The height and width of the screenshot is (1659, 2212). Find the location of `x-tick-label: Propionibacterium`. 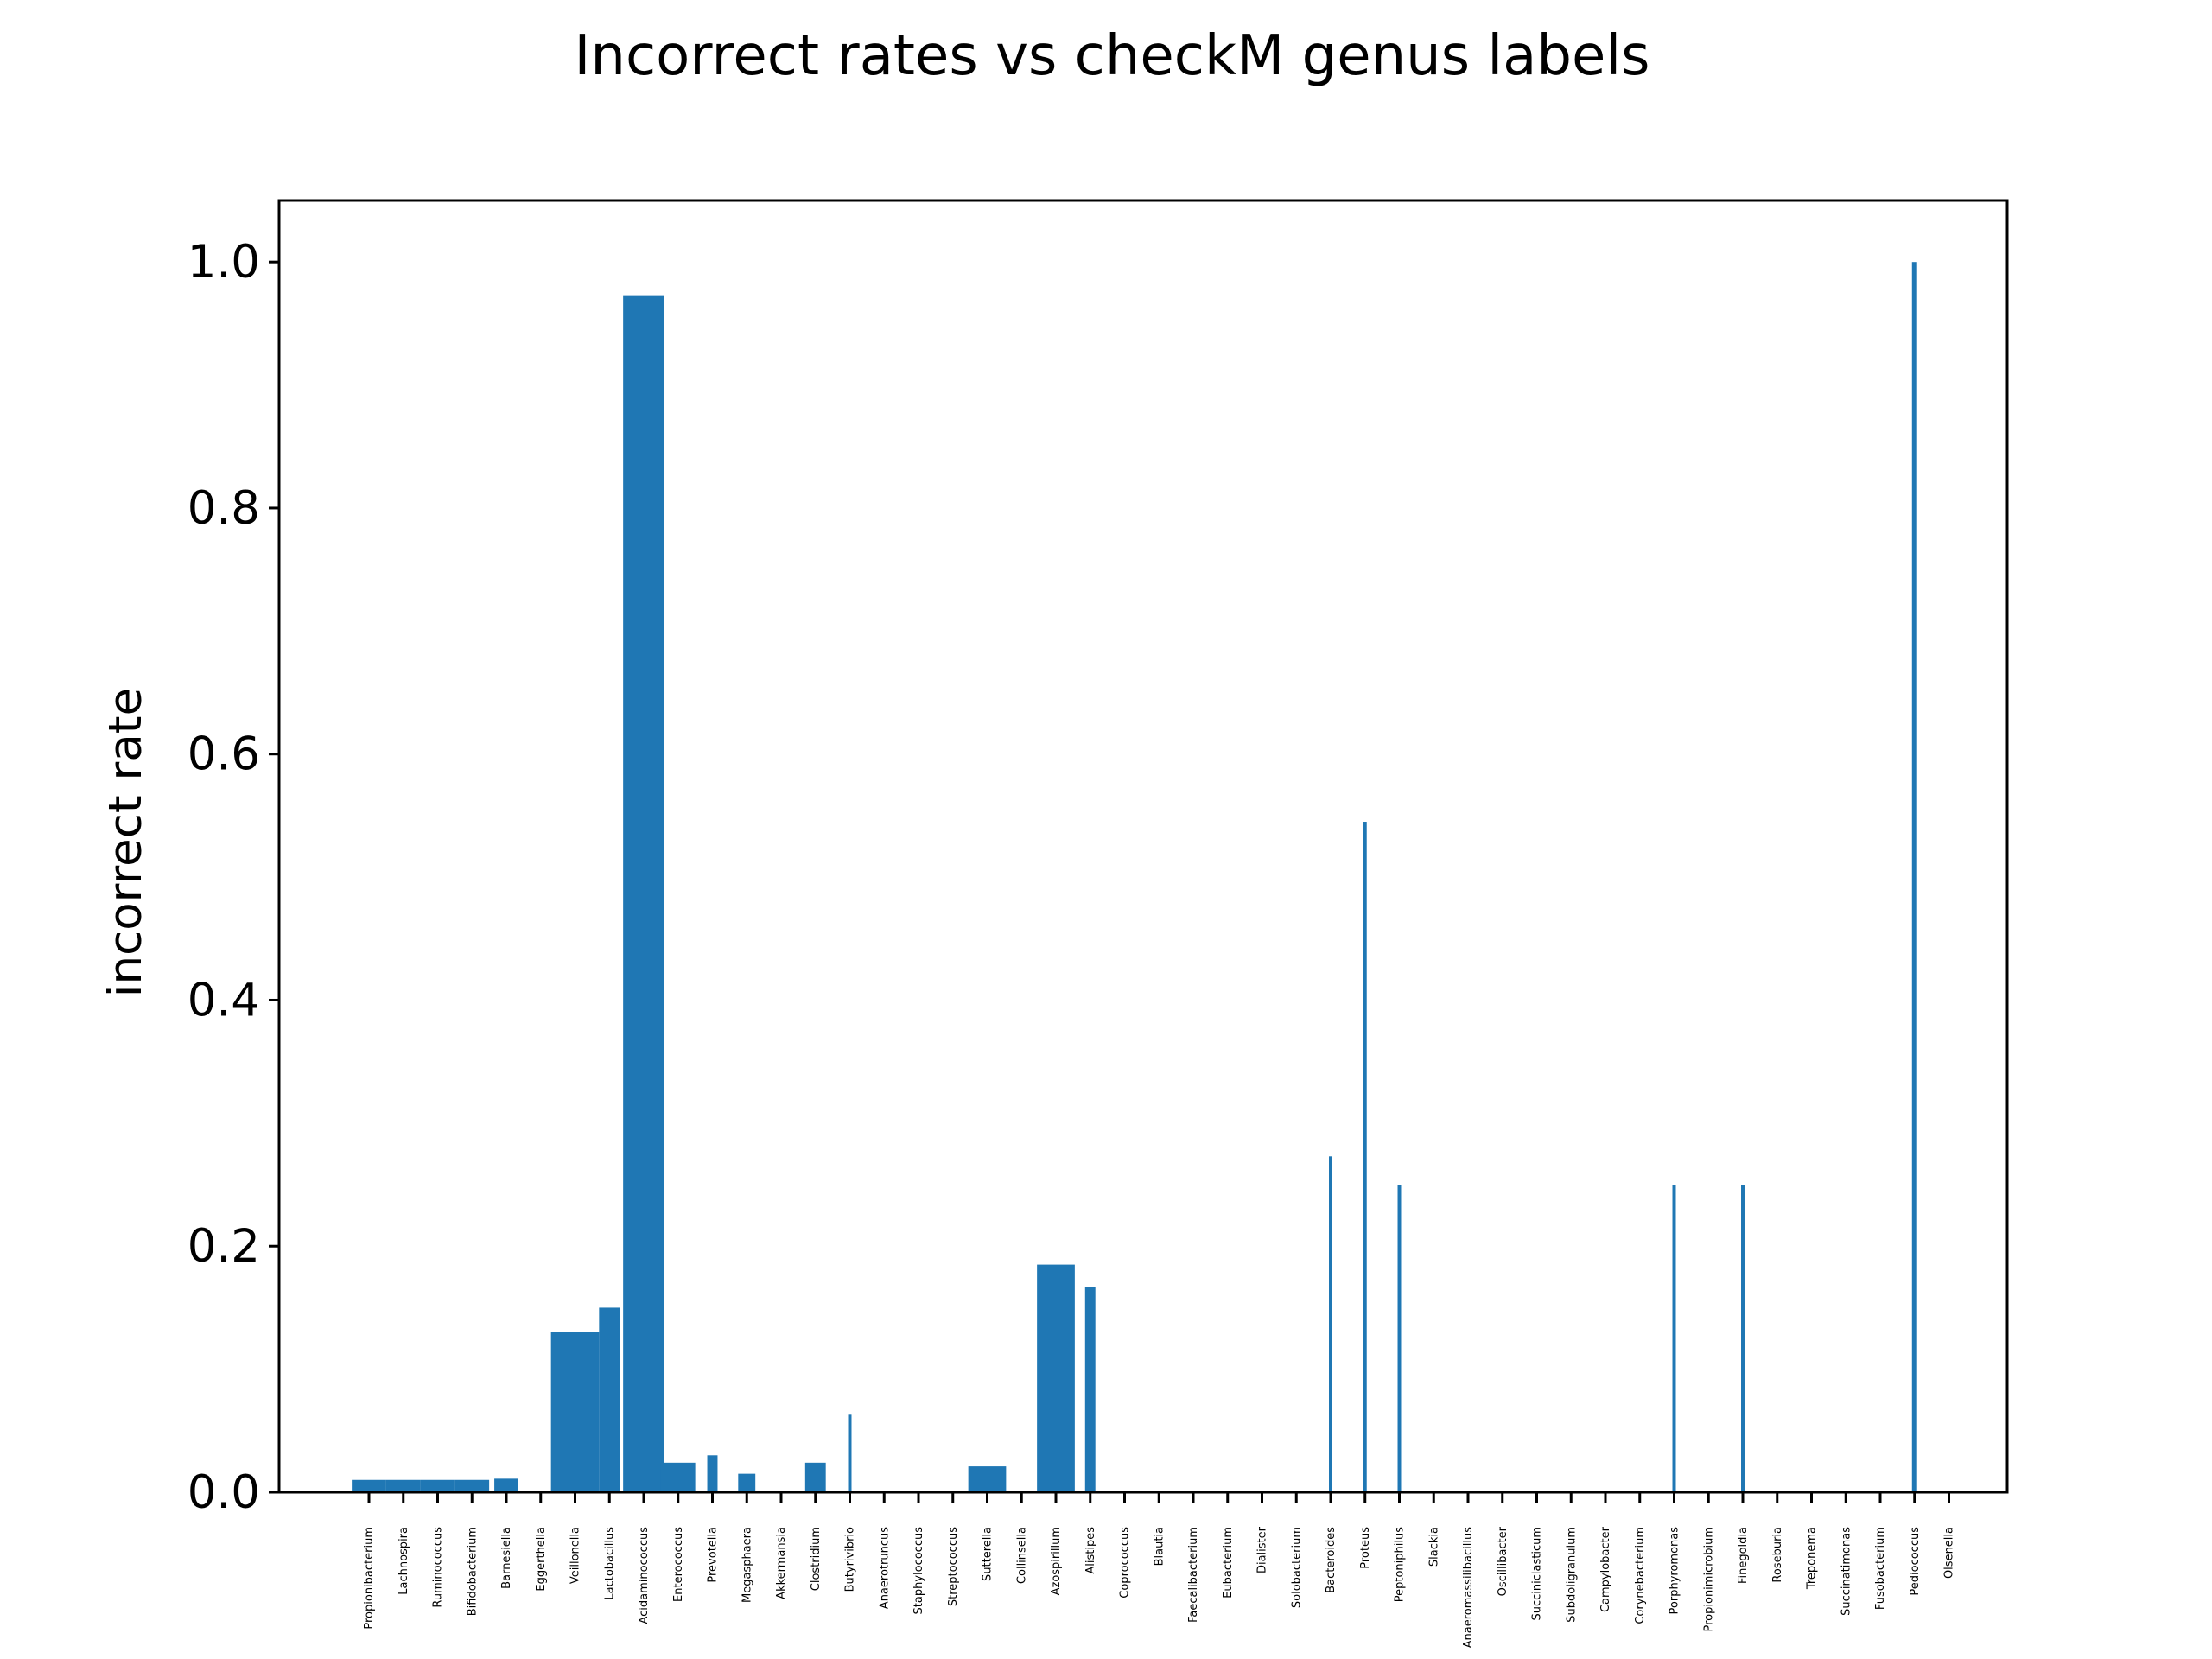

x-tick-label: Propionibacterium is located at coordinates (369, 1578).